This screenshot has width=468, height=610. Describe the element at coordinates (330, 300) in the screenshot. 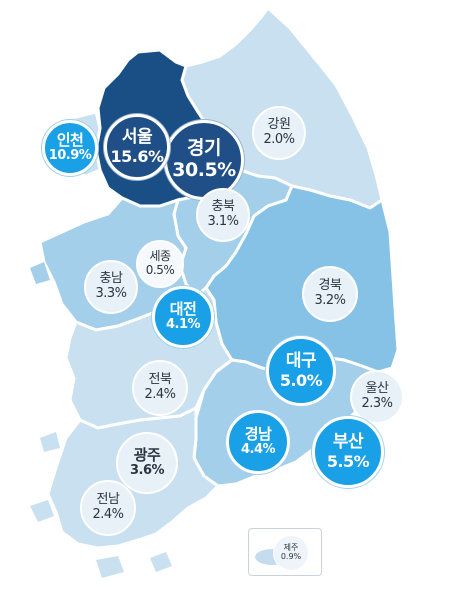

I see `region-value: 3.2%` at that location.